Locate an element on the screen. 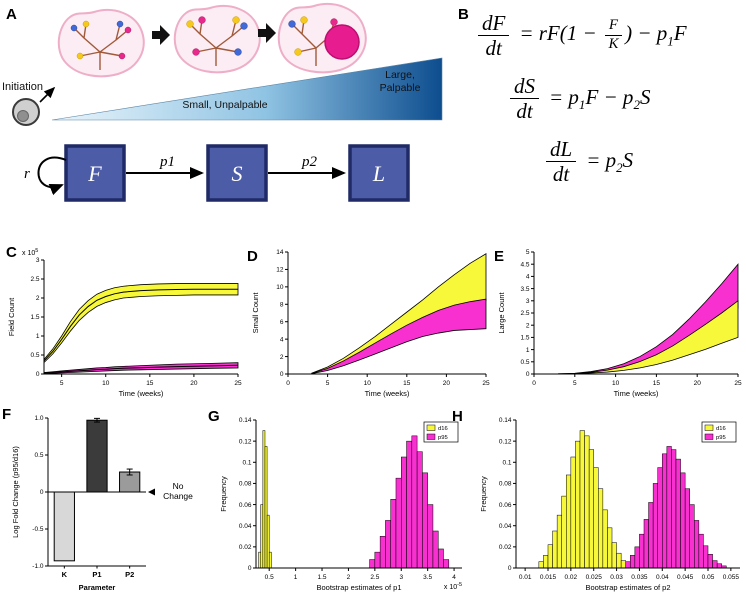 The width and height of the screenshot is (746, 612). svg-text: 3 is located at coordinates (38, 260).